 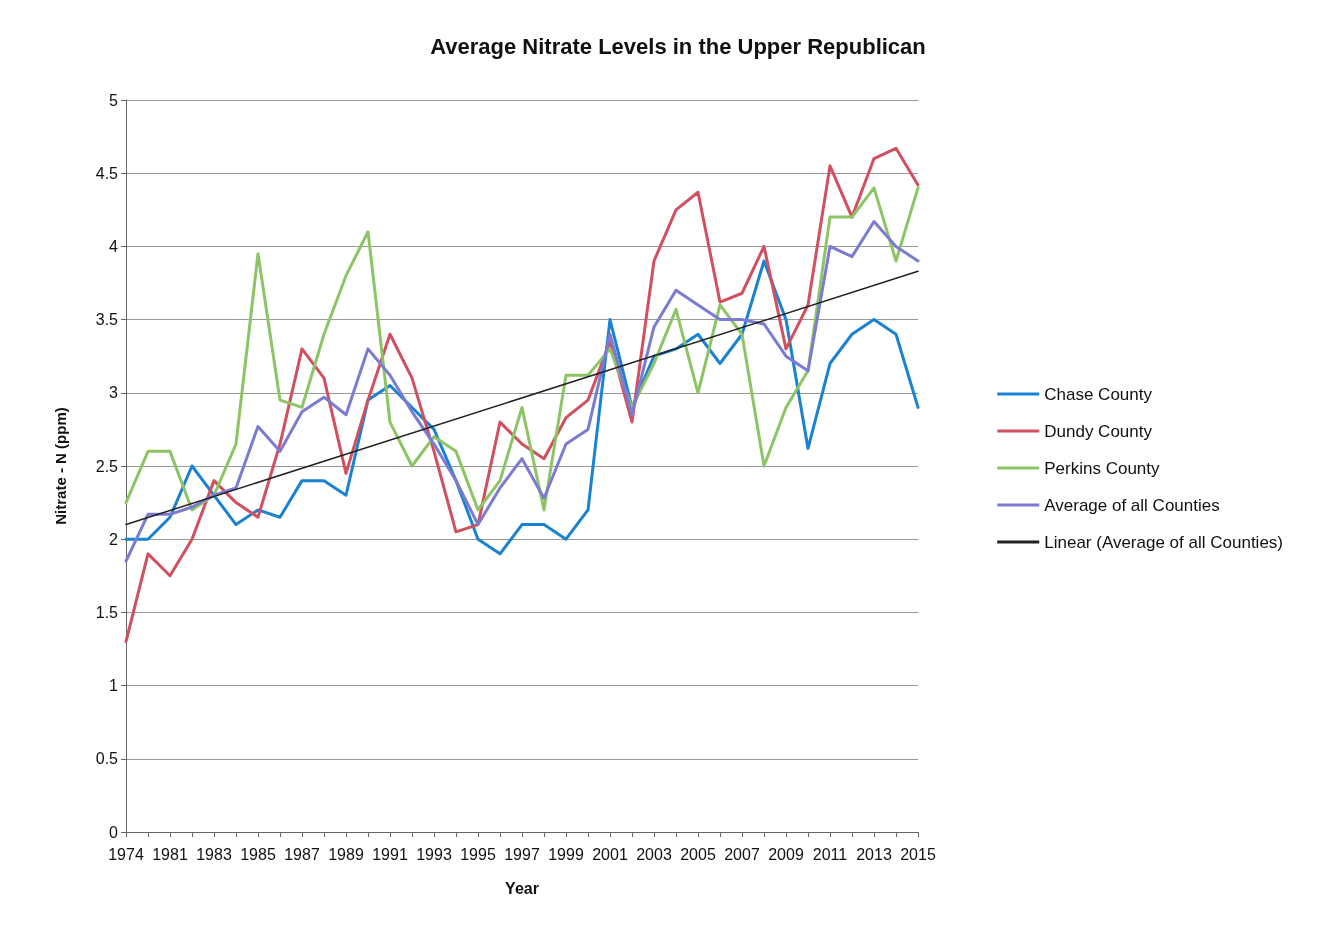 I want to click on x-tick-label: 1989, so click(x=346, y=854).